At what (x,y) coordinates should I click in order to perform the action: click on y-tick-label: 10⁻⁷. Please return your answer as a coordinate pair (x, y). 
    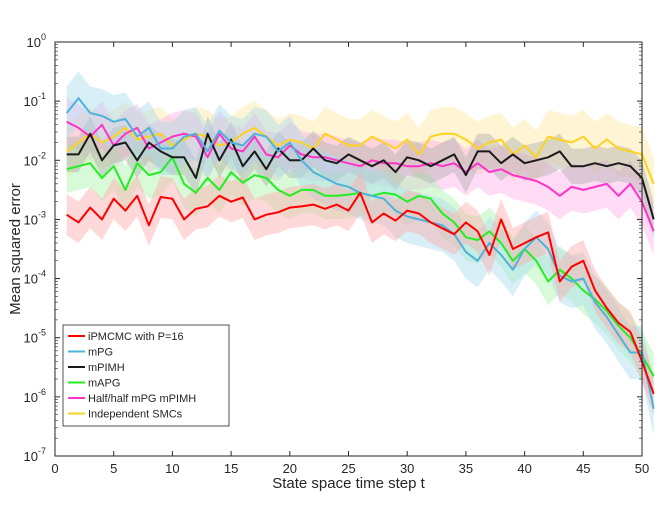
    Looking at the image, I should click on (35, 455).